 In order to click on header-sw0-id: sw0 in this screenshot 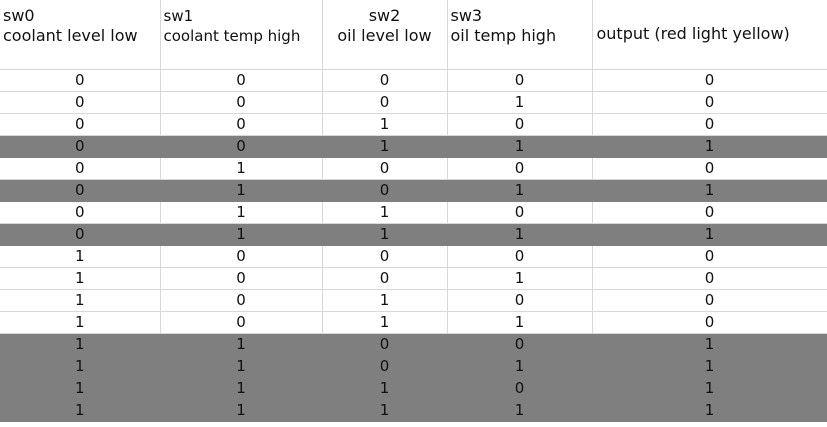, I will do `click(19, 15)`.